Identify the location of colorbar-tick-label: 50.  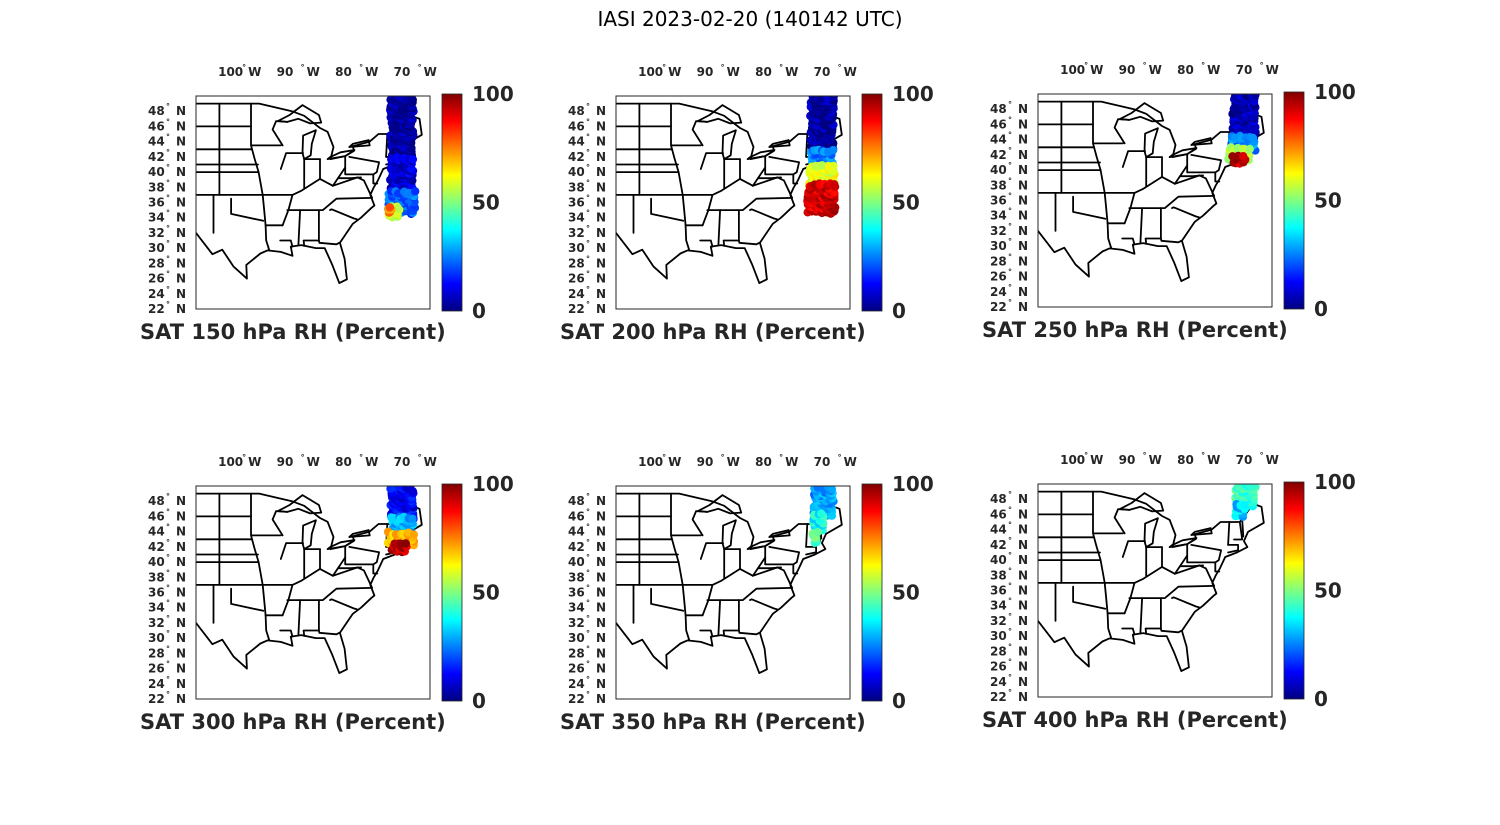
(906, 203).